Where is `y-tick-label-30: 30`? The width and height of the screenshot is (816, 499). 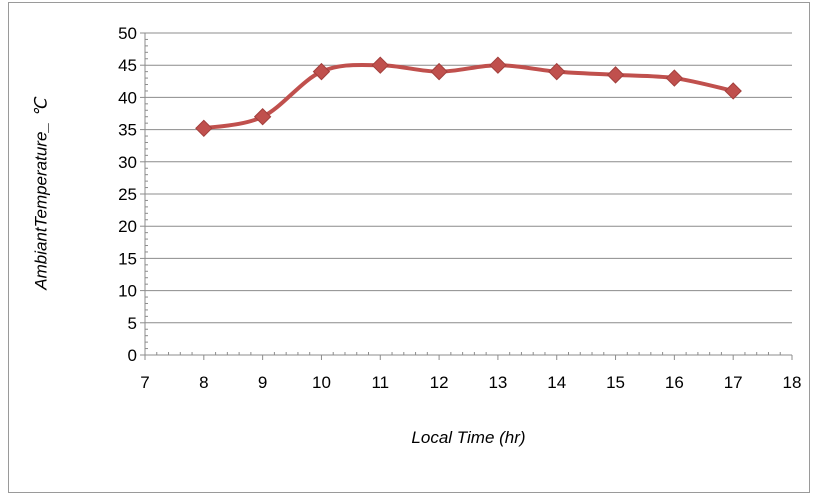
y-tick-label-30: 30 is located at coordinates (127, 162).